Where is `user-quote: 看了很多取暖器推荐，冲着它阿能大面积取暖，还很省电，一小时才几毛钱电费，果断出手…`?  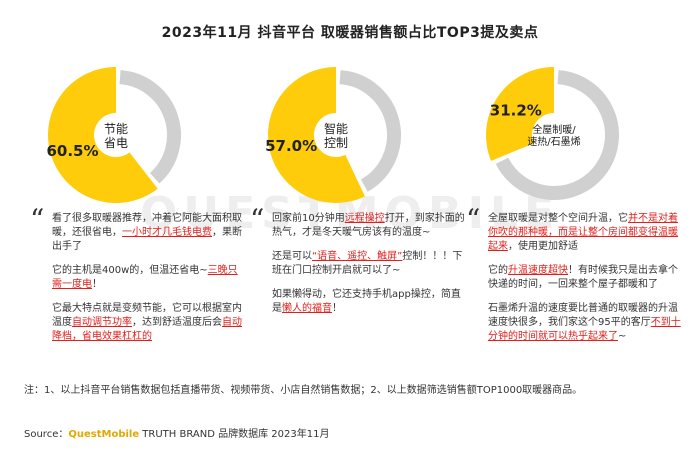
user-quote: 看了很多取暖器推荐，冲着它阿能大面积取暖，还很省电，一小时才几毛钱电费，果断出手… is located at coordinates (149, 233).